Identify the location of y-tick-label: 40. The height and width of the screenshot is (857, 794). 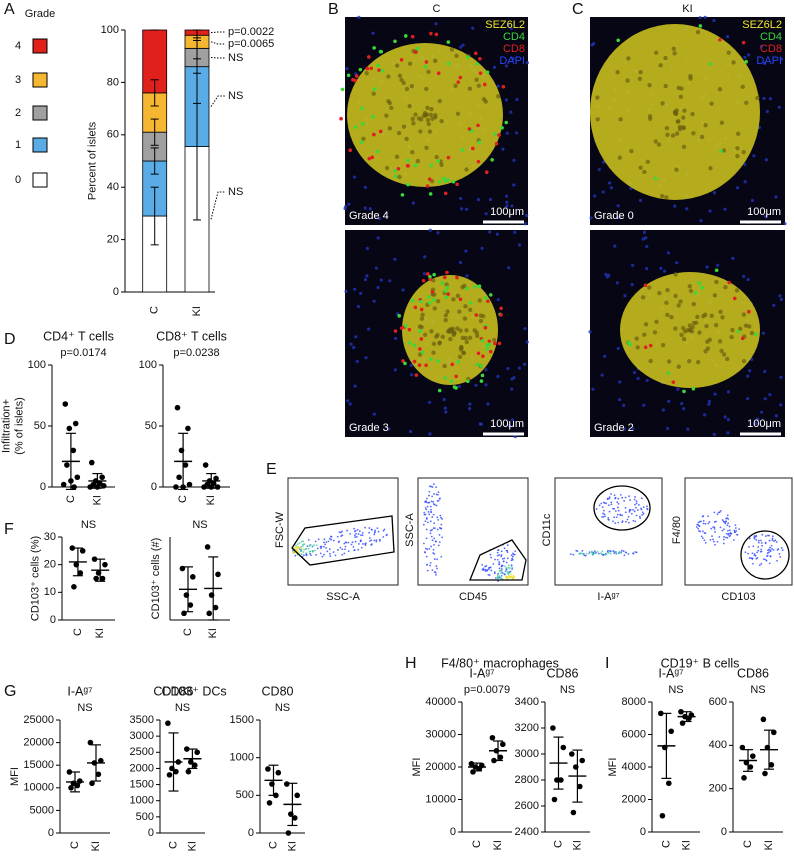
(113, 187).